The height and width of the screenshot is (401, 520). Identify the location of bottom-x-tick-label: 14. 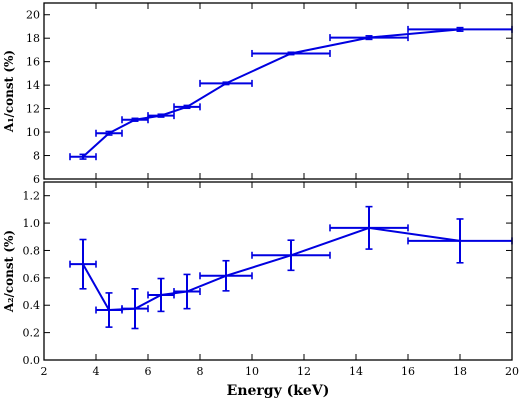
(356, 371).